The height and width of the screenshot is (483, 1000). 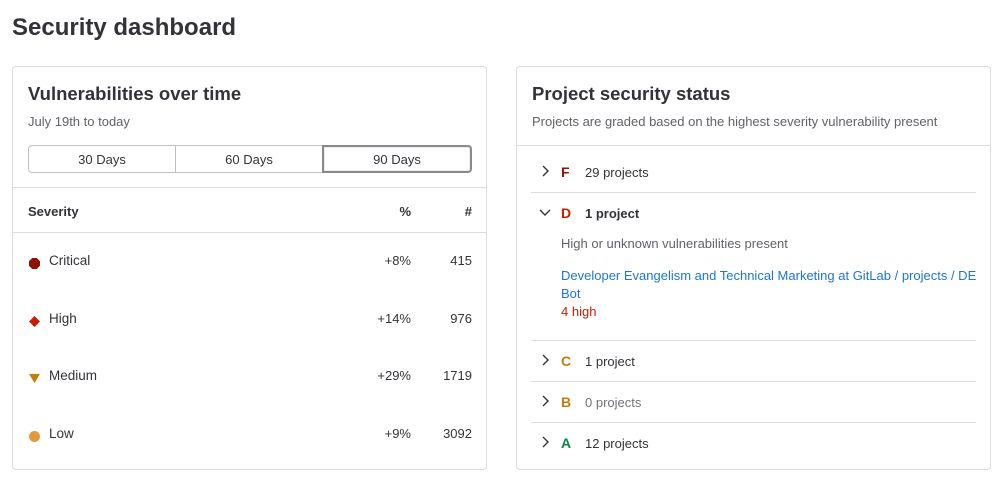 I want to click on grade-letter: D, so click(x=566, y=213).